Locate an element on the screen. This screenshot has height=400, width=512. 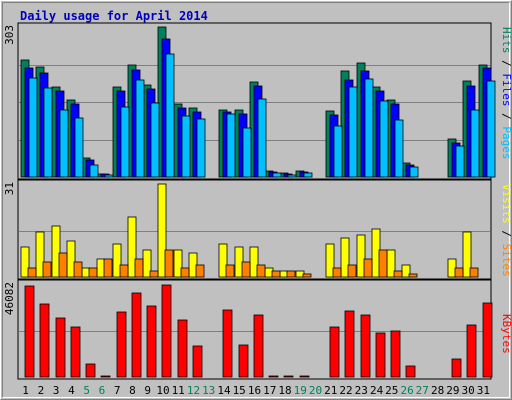
x-tick-day-19: 19 is located at coordinates (300, 390).